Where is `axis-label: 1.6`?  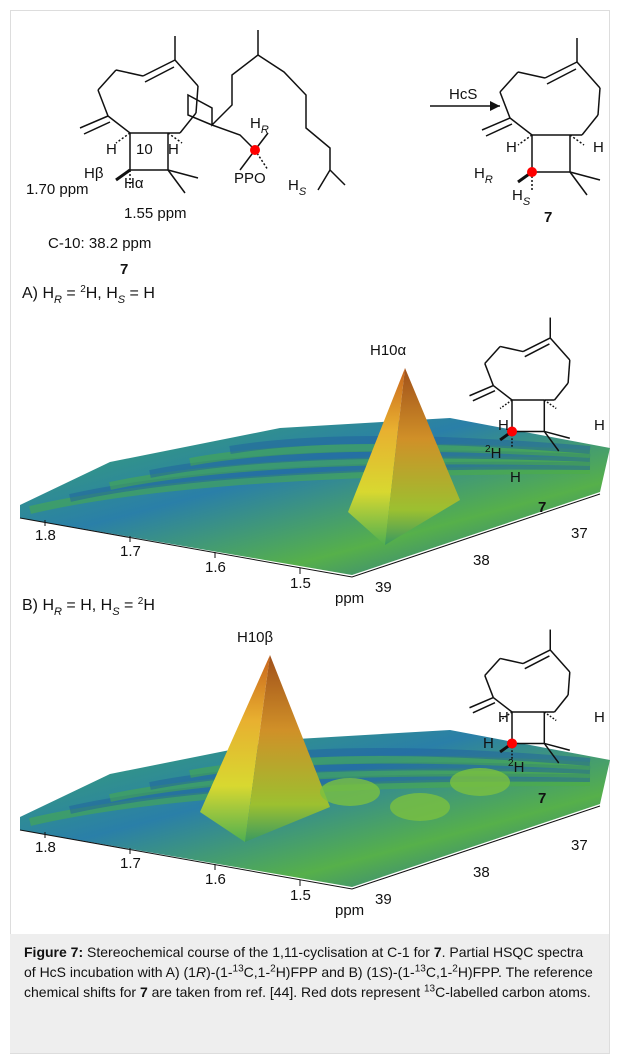 axis-label: 1.6 is located at coordinates (215, 567).